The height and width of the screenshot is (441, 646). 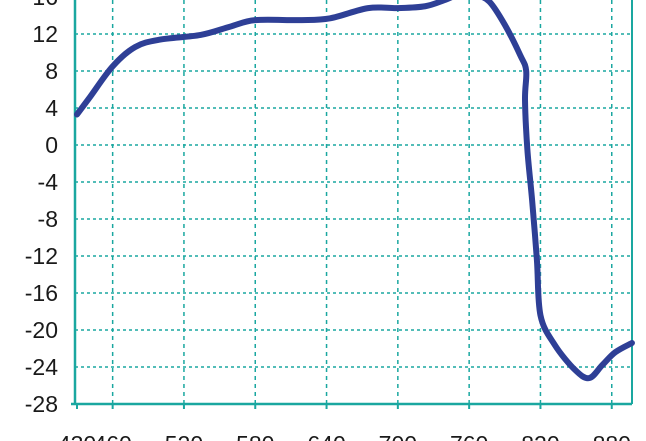 What do you see at coordinates (45, 34) in the screenshot?
I see `y-tick-label: 12` at bounding box center [45, 34].